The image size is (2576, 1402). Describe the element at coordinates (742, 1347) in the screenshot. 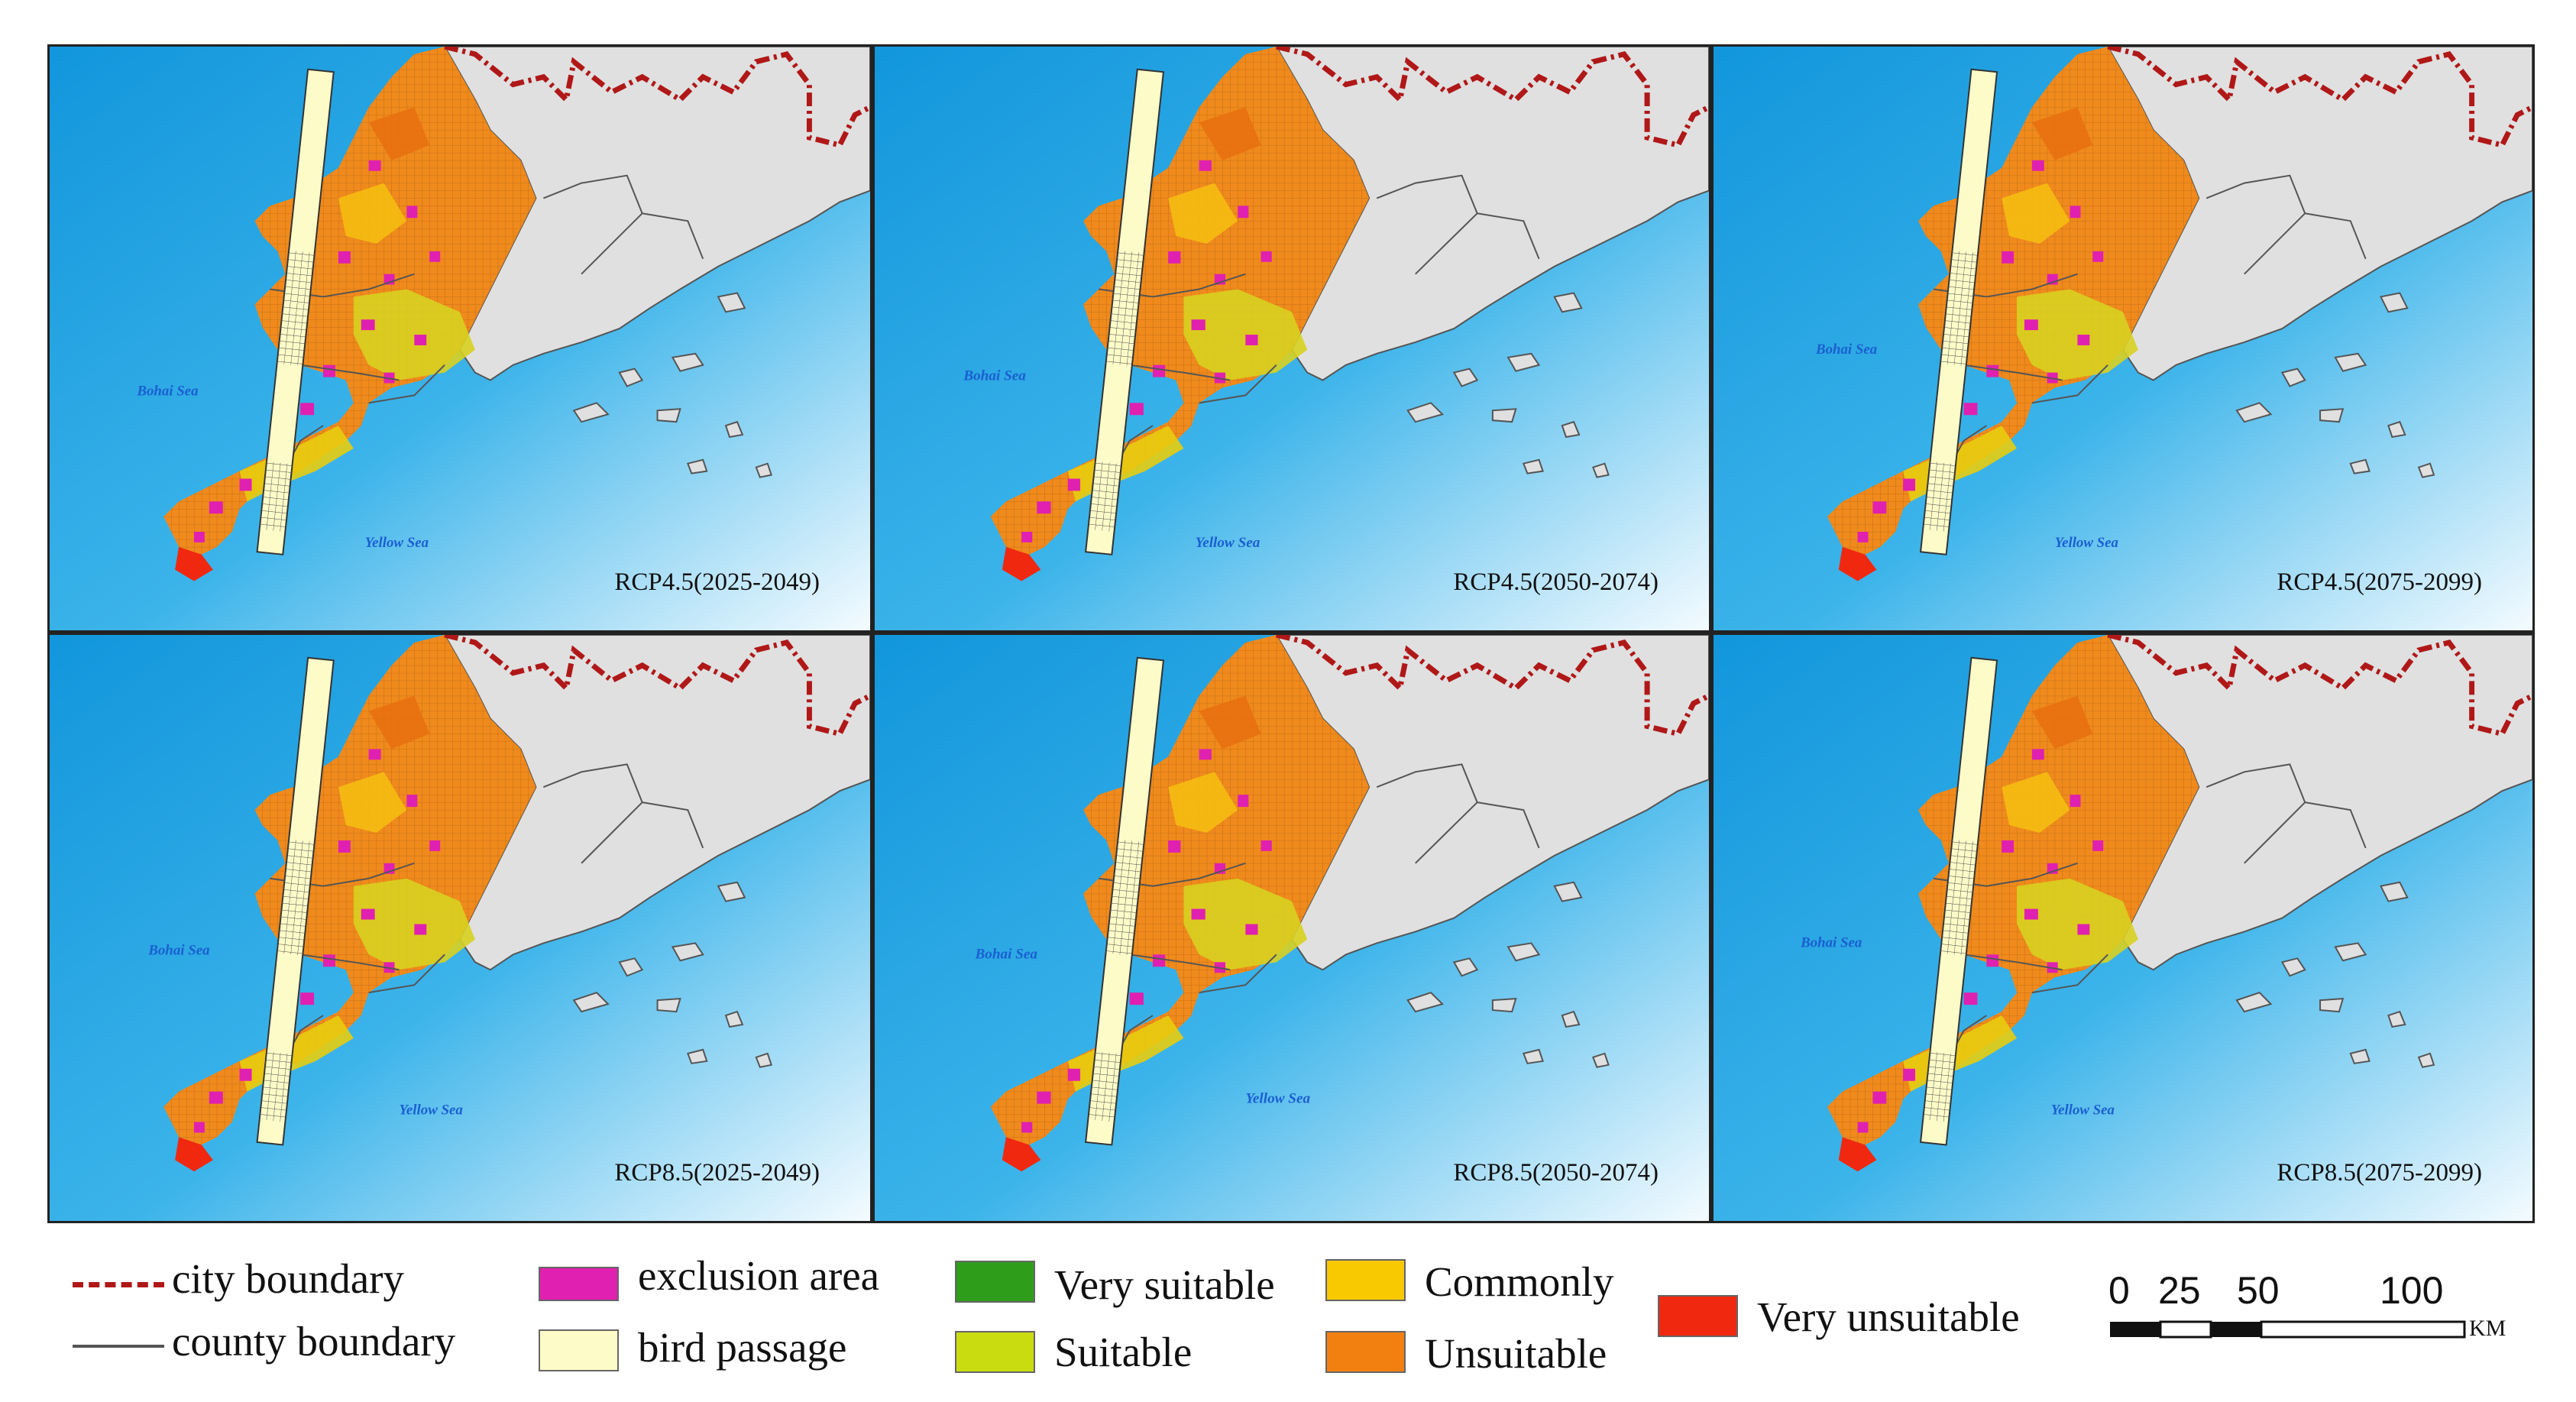

I see `bird-passage-label: bird passage` at that location.